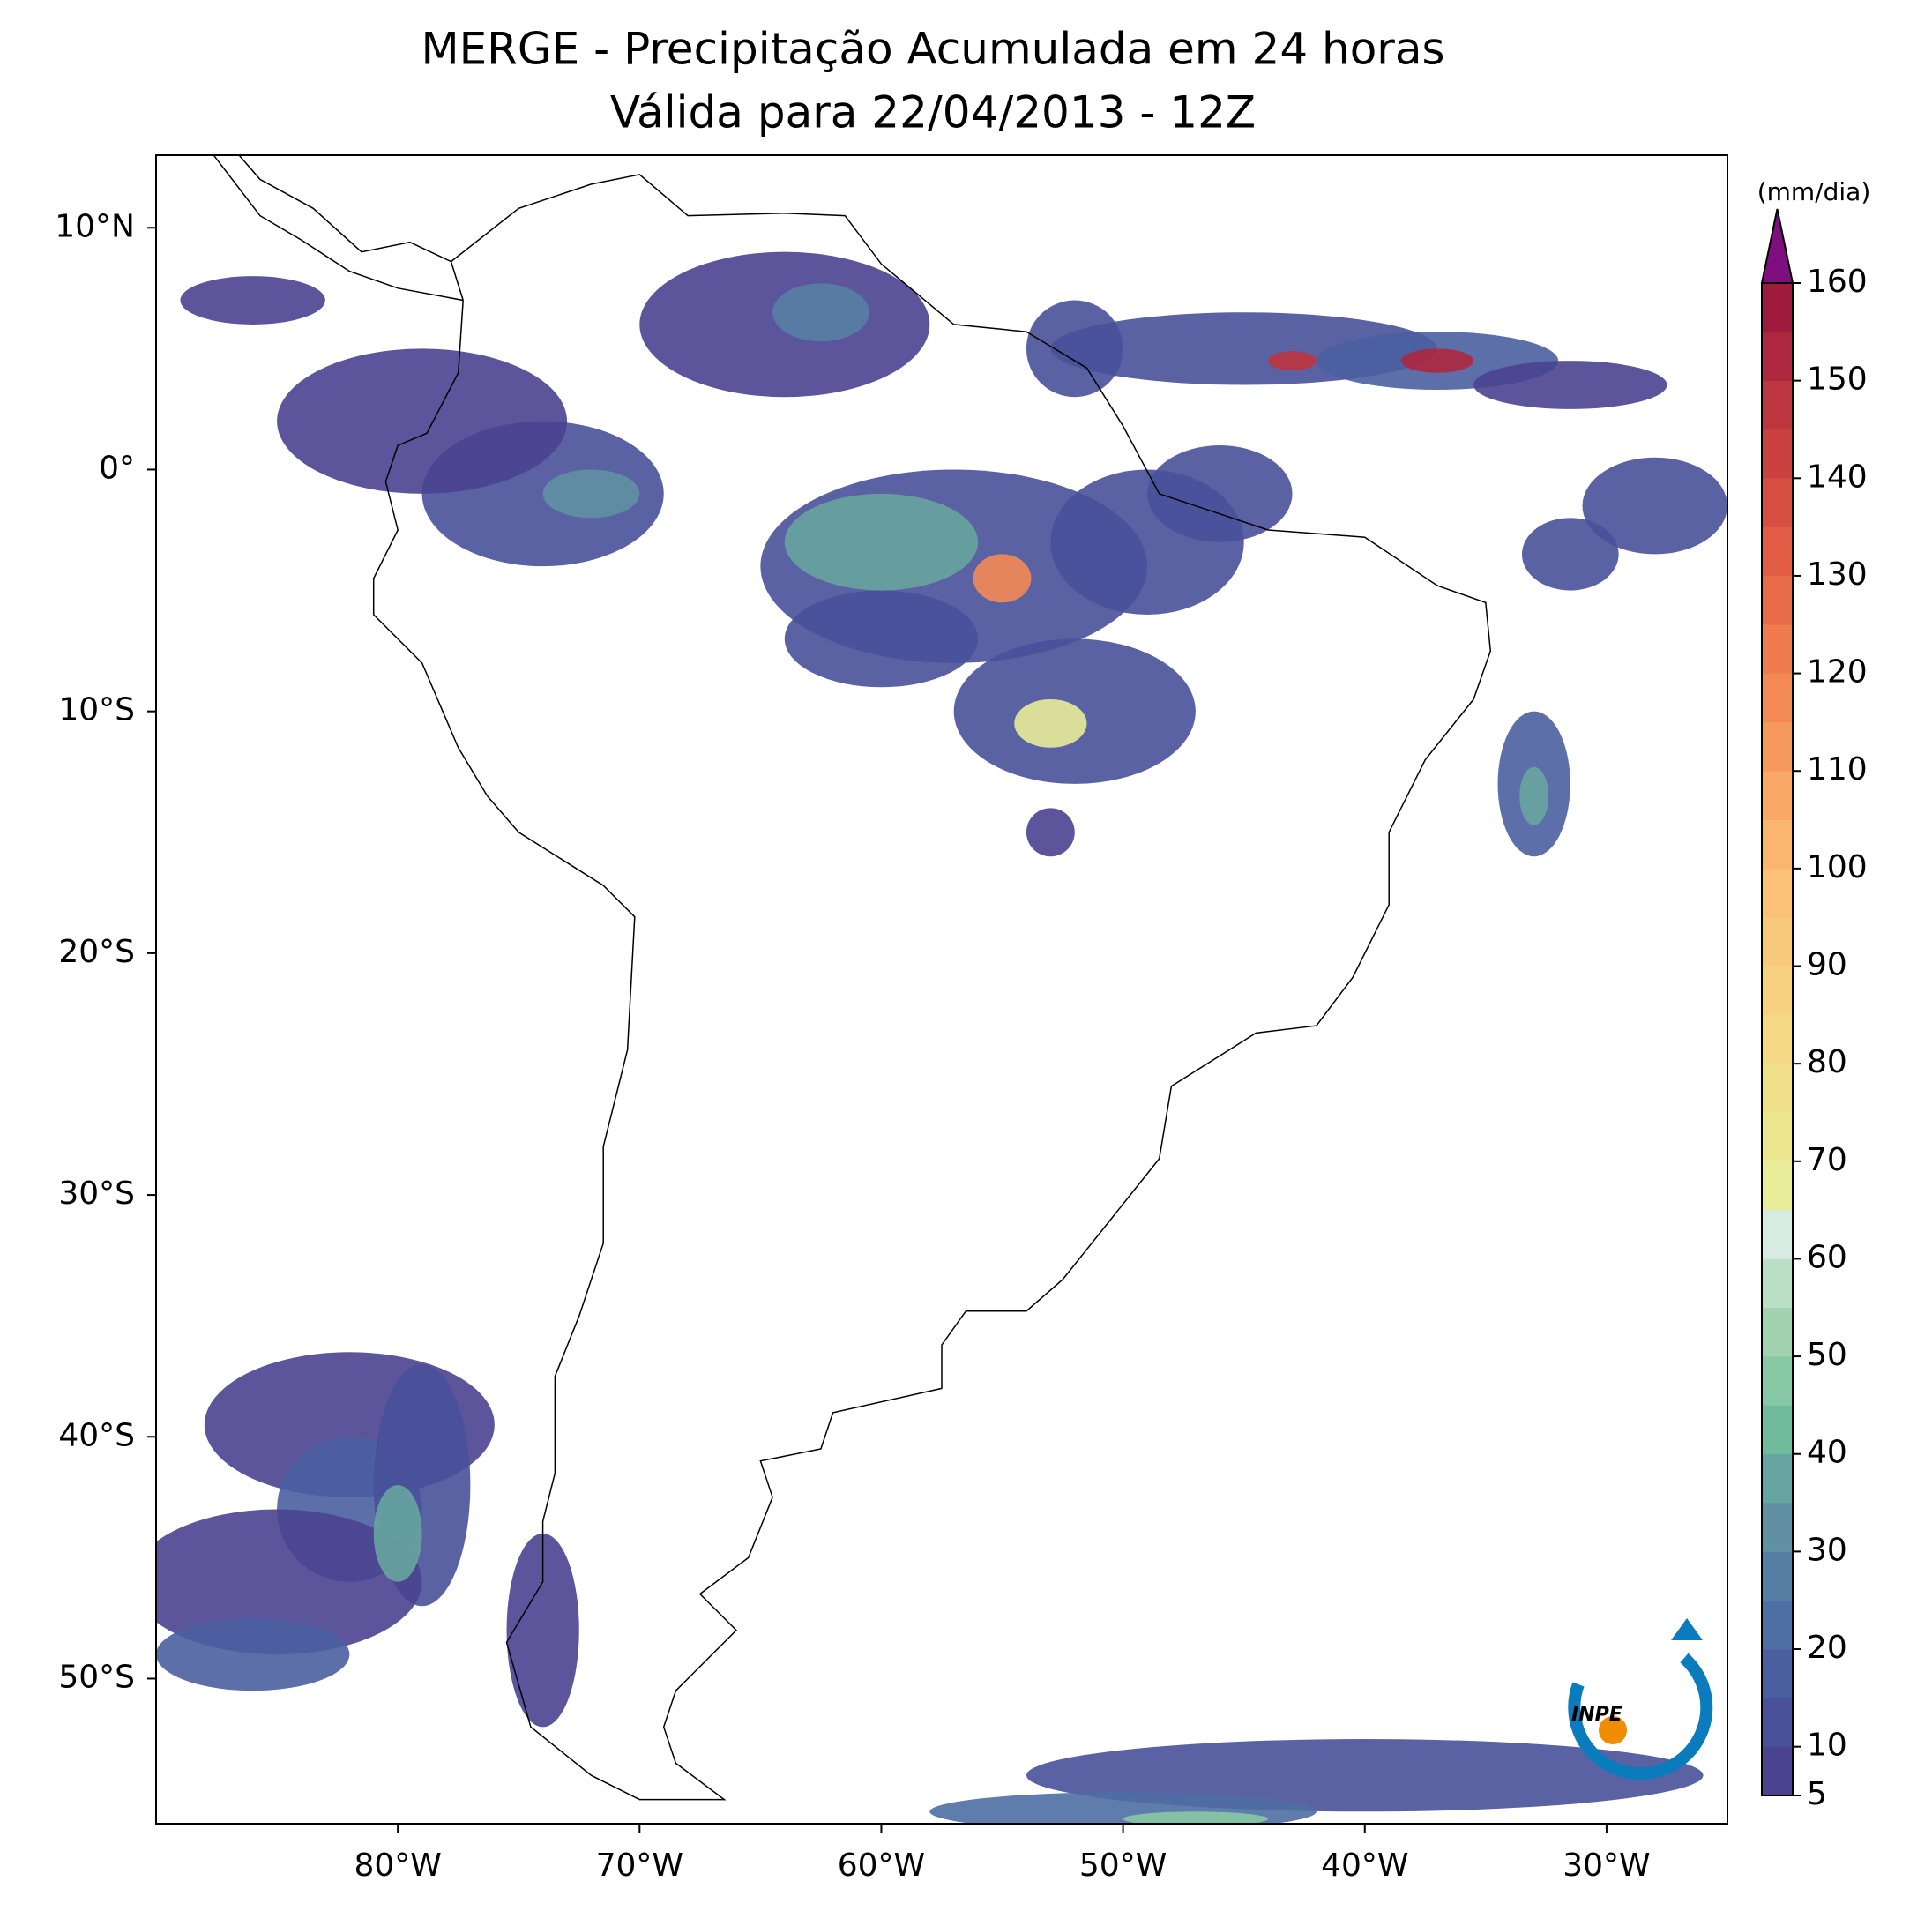 Image resolution: width=1932 pixels, height=1911 pixels. I want to click on colorbar-label: (mm/dia), so click(1814, 191).